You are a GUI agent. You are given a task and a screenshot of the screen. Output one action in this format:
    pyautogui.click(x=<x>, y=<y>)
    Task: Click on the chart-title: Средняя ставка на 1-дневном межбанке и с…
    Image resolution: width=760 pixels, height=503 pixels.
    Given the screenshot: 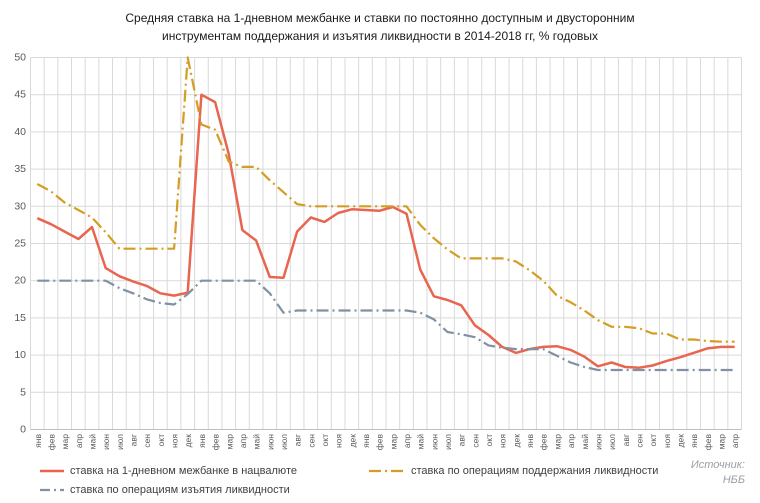 What is the action you would take?
    pyautogui.click(x=380, y=27)
    